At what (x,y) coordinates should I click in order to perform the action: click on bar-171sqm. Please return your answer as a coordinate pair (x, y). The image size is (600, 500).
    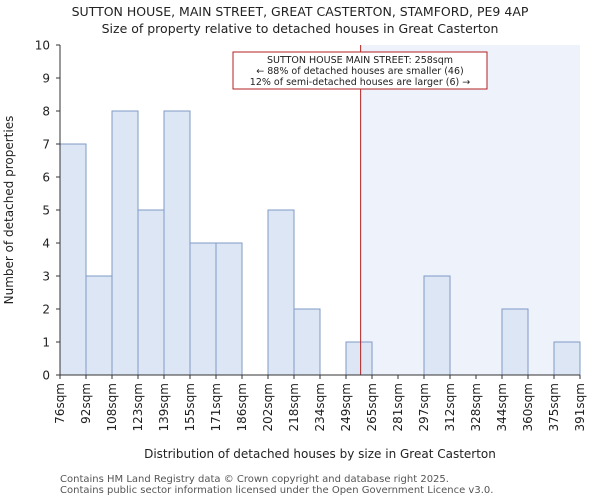
    Looking at the image, I should click on (229, 309).